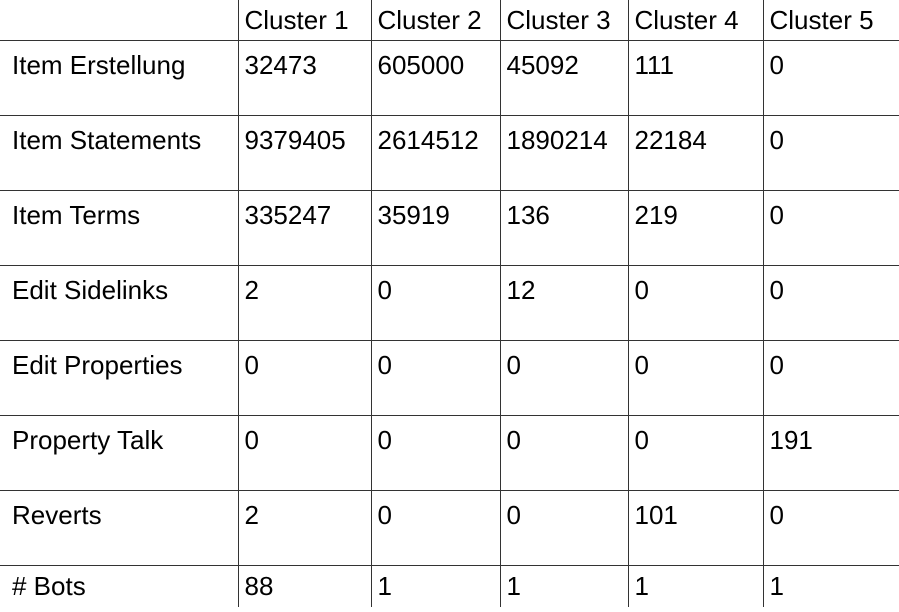 This screenshot has height=612, width=899. I want to click on table-cell: 12, so click(563, 302).